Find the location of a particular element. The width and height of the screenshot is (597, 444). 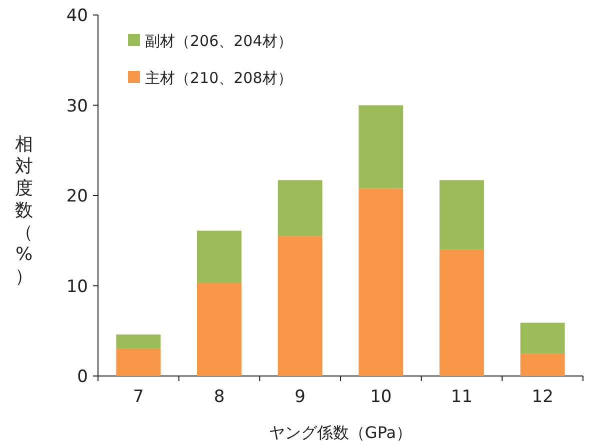

x-tick-label: 7 is located at coordinates (138, 397).